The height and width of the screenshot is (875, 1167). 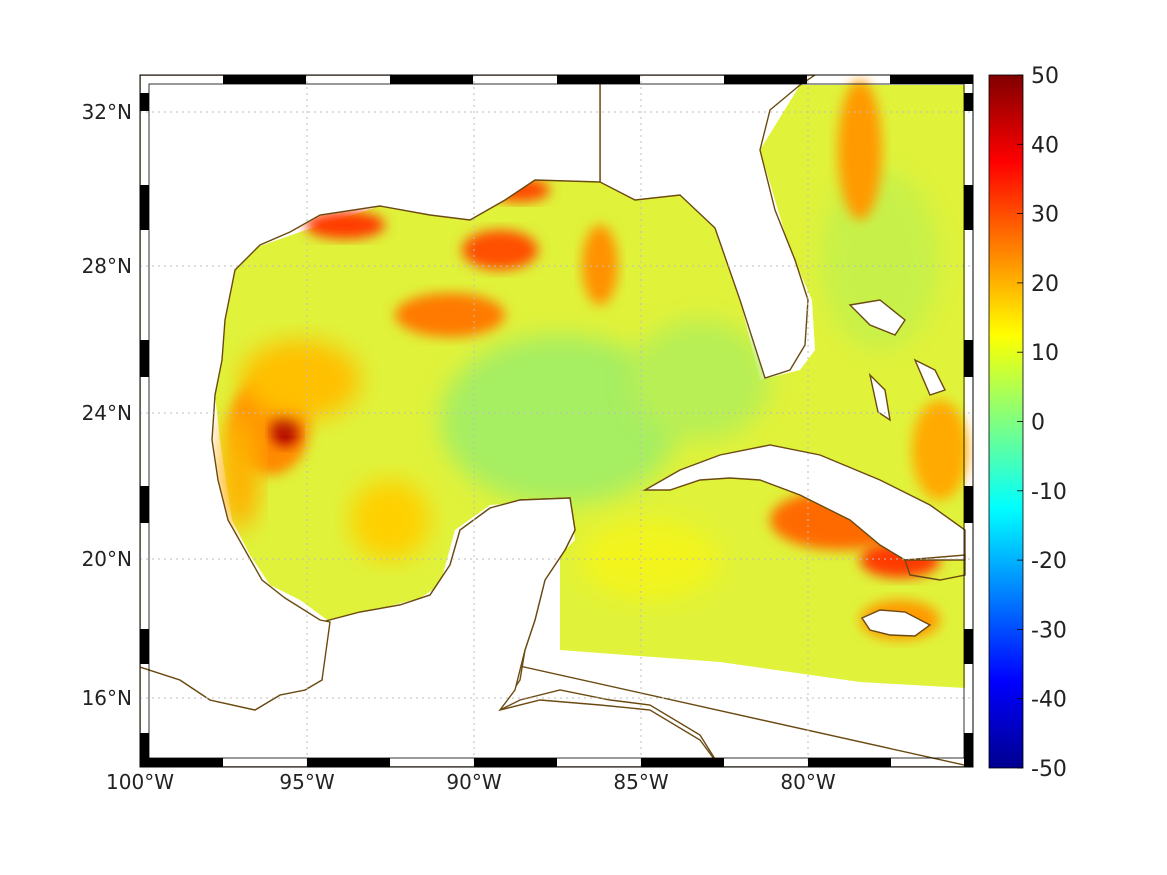 I want to click on y-tick-label: 32°N, so click(x=107, y=112).